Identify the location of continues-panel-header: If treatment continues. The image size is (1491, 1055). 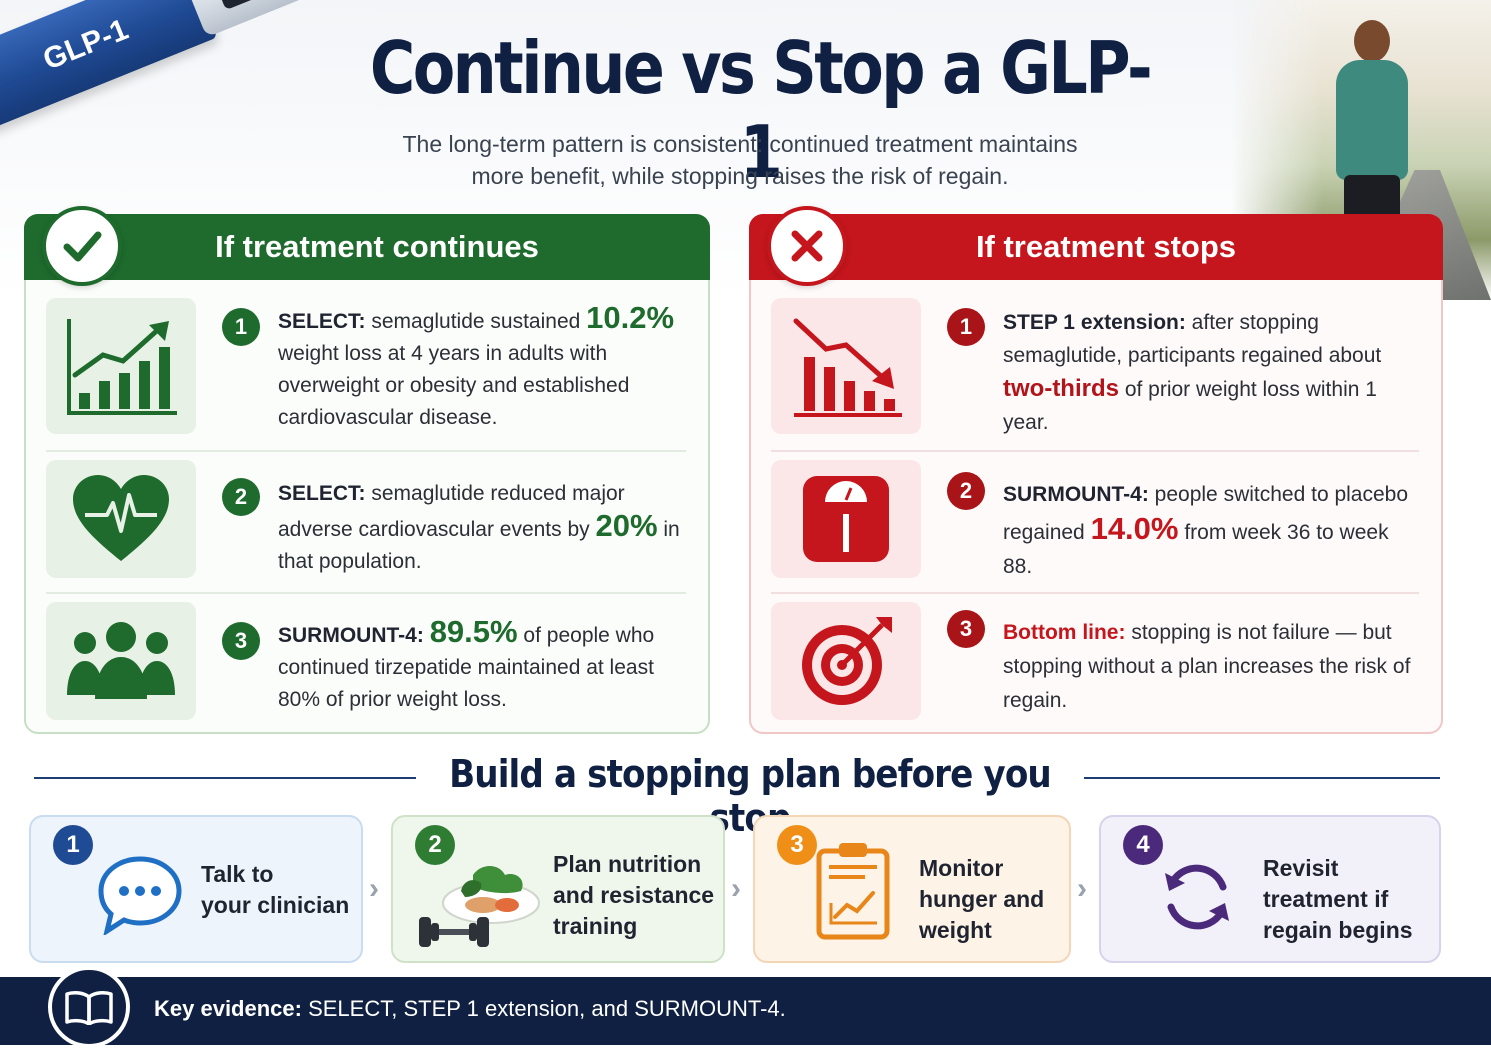
(367, 246).